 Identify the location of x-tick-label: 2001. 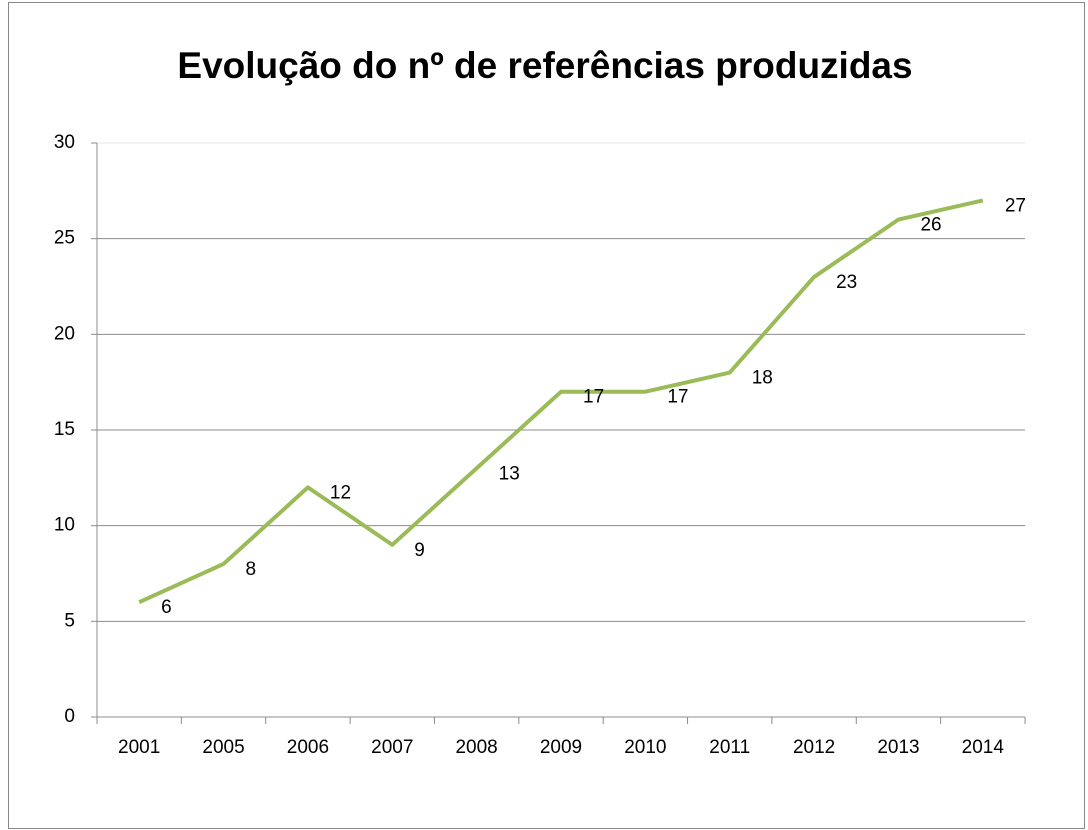
(139, 747).